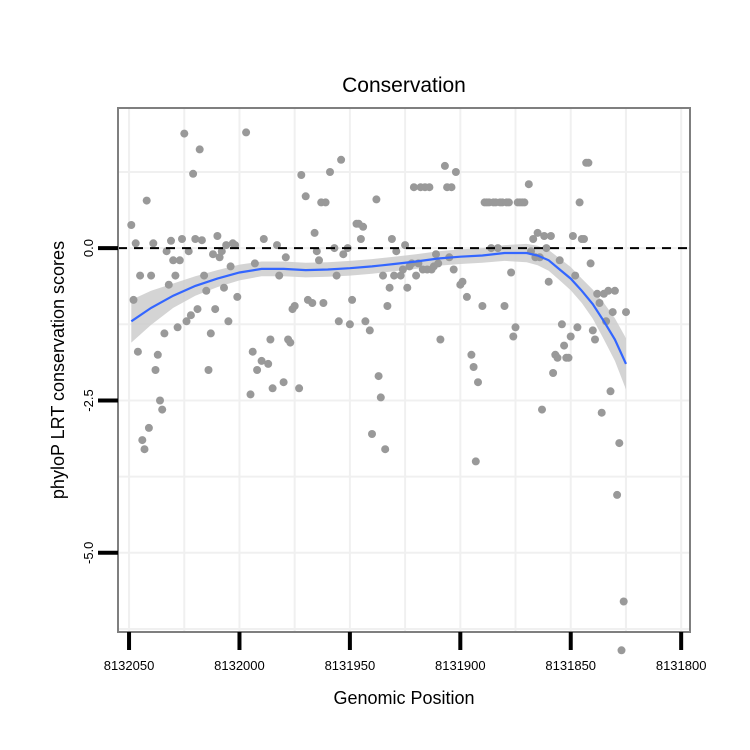 This screenshot has width=750, height=750. I want to click on y-tick-label: -2.5, so click(88, 400).